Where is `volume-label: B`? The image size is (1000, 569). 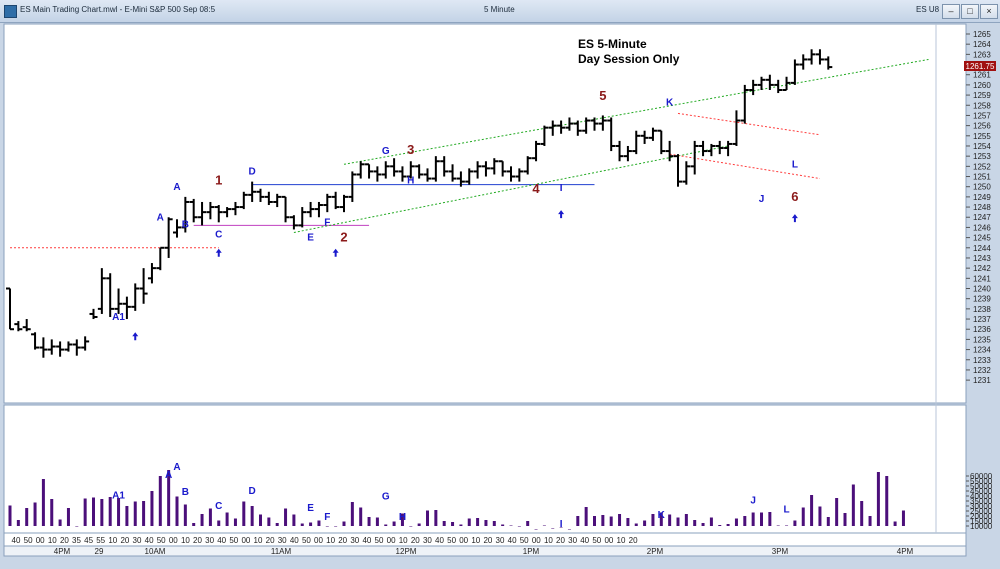
volume-label: B is located at coordinates (185, 492).